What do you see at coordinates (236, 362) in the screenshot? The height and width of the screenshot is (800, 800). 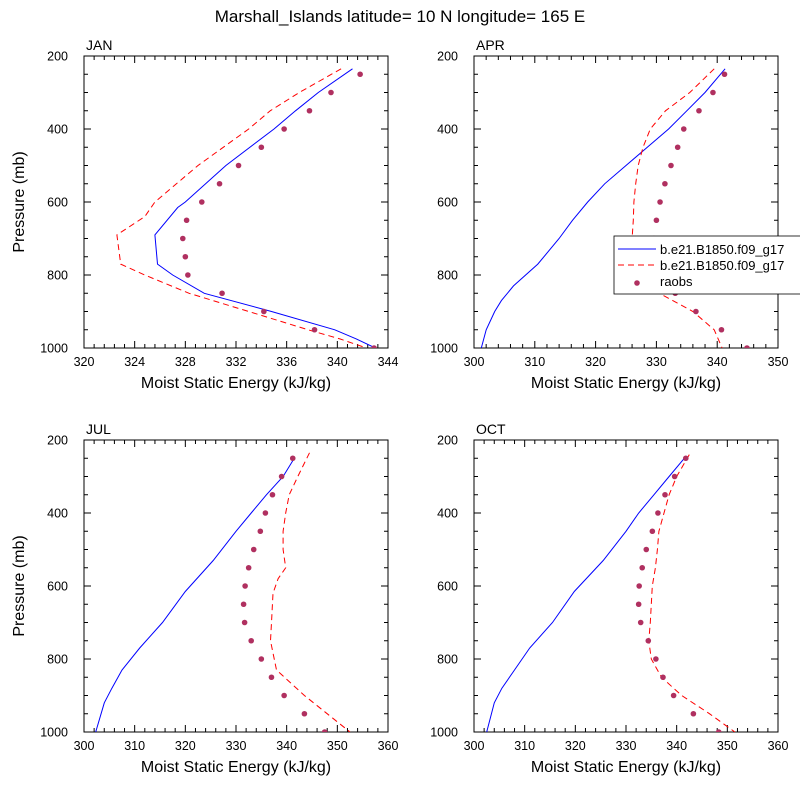 I see `x-tick-label: 332` at bounding box center [236, 362].